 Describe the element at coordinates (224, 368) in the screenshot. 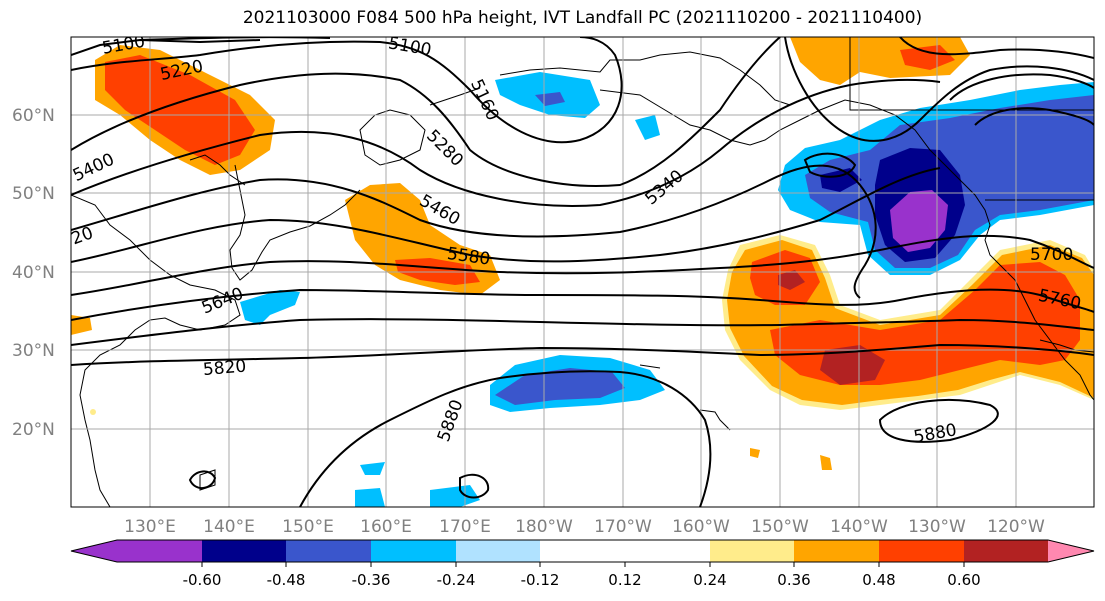

I see `contour-label: 5820` at that location.